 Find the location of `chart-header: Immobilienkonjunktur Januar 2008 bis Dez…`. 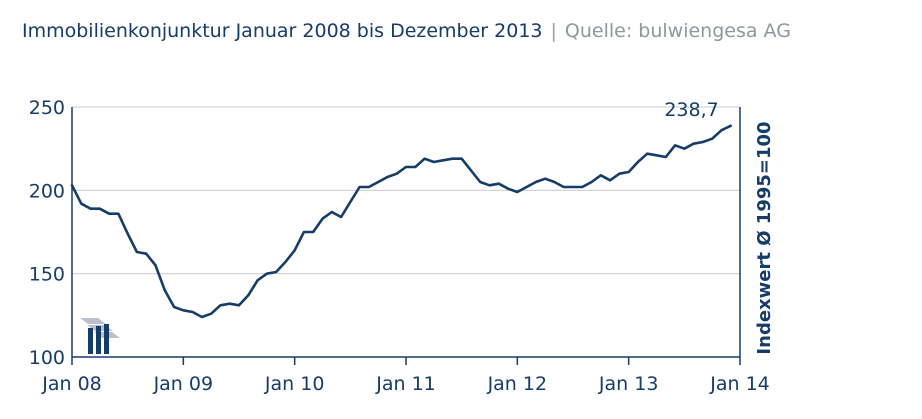

chart-header: Immobilienkonjunktur Januar 2008 bis Dez… is located at coordinates (406, 31).